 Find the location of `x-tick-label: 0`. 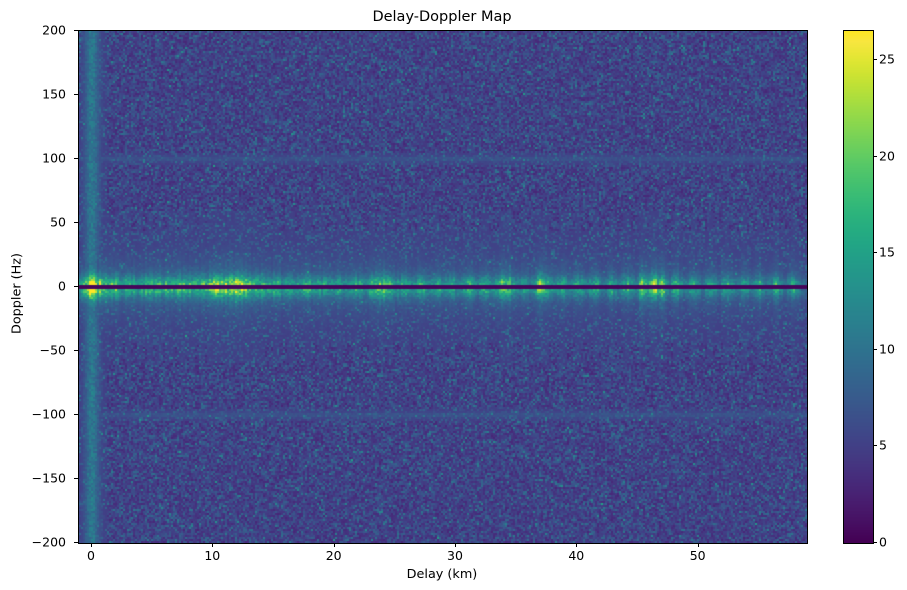

x-tick-label: 0 is located at coordinates (90, 555).